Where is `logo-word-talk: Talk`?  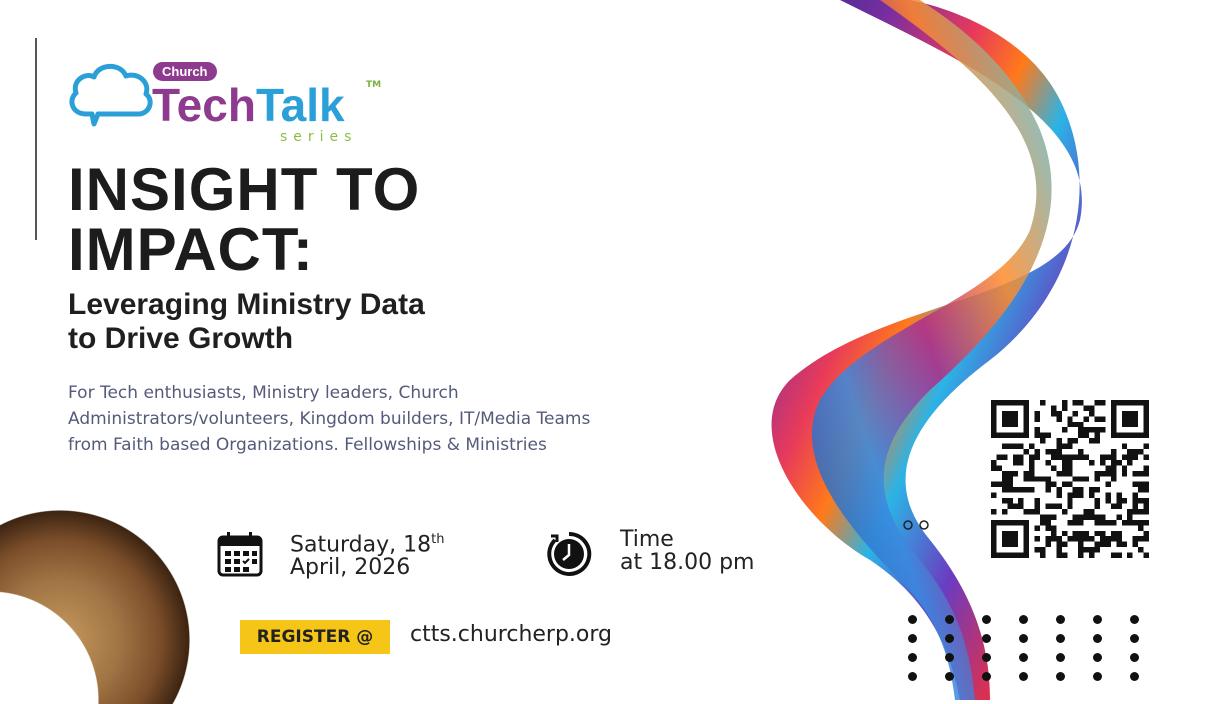
logo-word-talk: Talk is located at coordinates (300, 105).